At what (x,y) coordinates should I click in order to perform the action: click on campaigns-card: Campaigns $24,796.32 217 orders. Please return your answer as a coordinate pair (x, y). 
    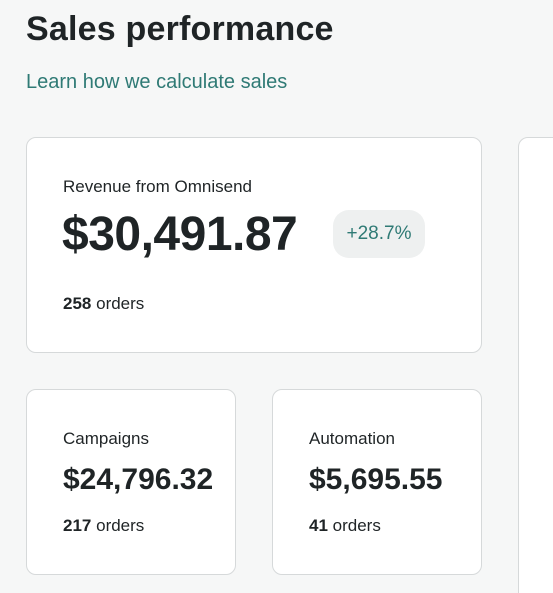
    Looking at the image, I should click on (131, 482).